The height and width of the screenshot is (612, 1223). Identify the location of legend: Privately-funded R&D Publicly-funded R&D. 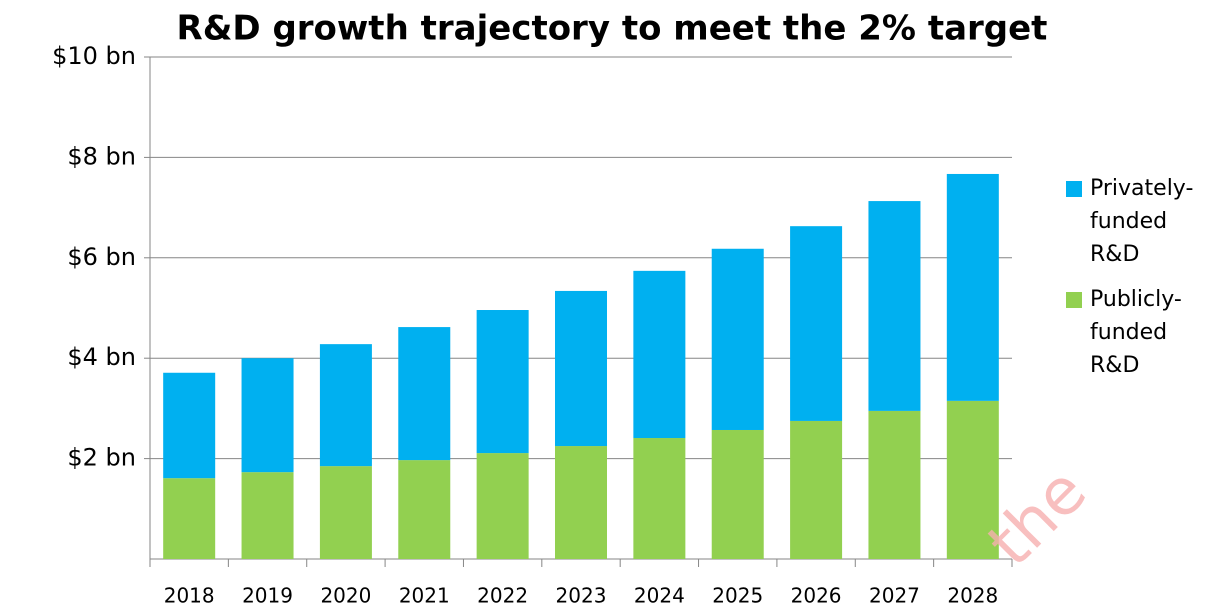
(1141, 283).